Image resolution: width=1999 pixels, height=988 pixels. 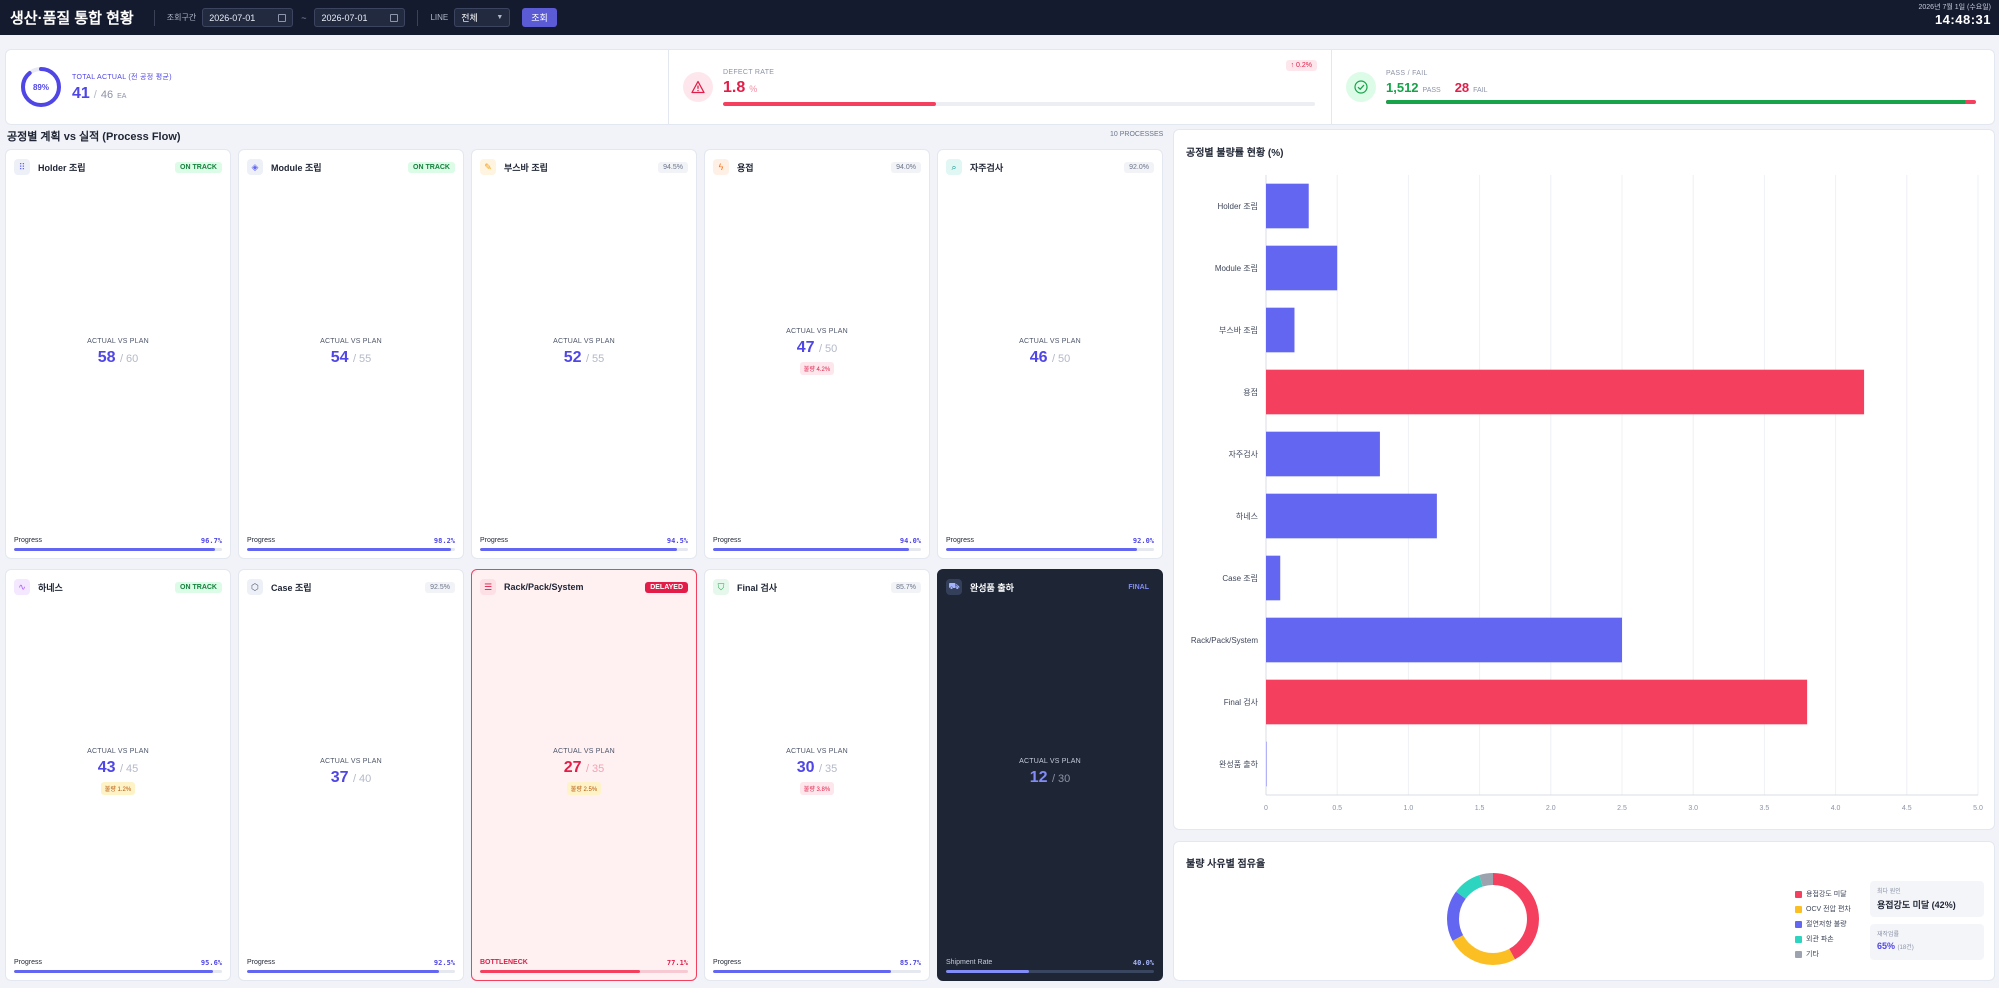 What do you see at coordinates (1480, 90) in the screenshot?
I see `fail-label: FAIL` at bounding box center [1480, 90].